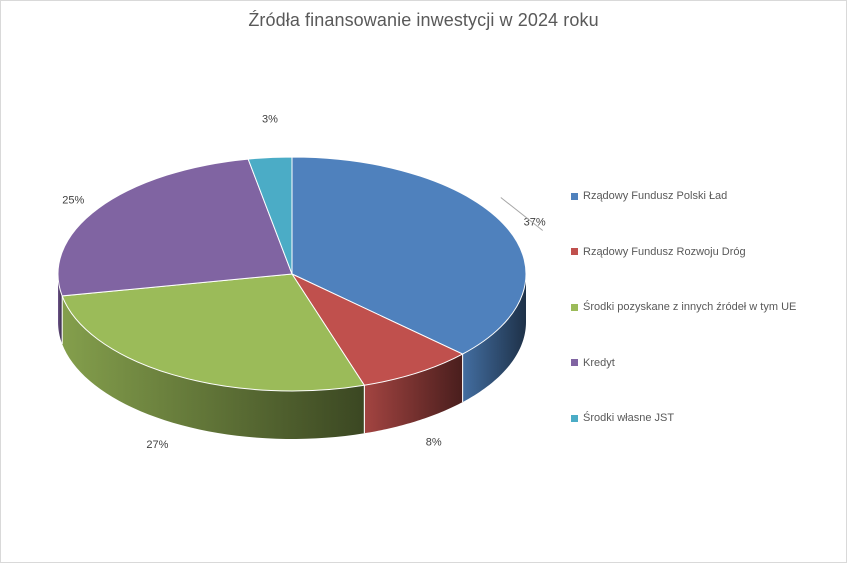 This screenshot has height=563, width=847. What do you see at coordinates (270, 215) in the screenshot?
I see `pie-slice-s-rodki-w-asne-jst` at bounding box center [270, 215].